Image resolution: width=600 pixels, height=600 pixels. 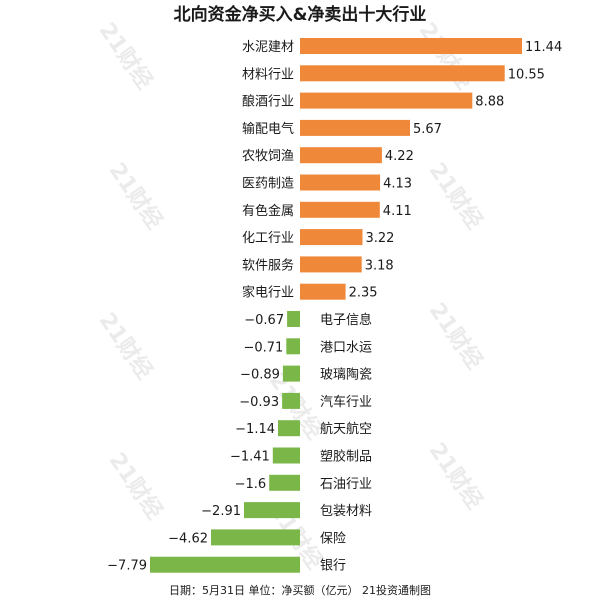 What do you see at coordinates (263, 347) in the screenshot?
I see `data-label: −0.71` at bounding box center [263, 347].